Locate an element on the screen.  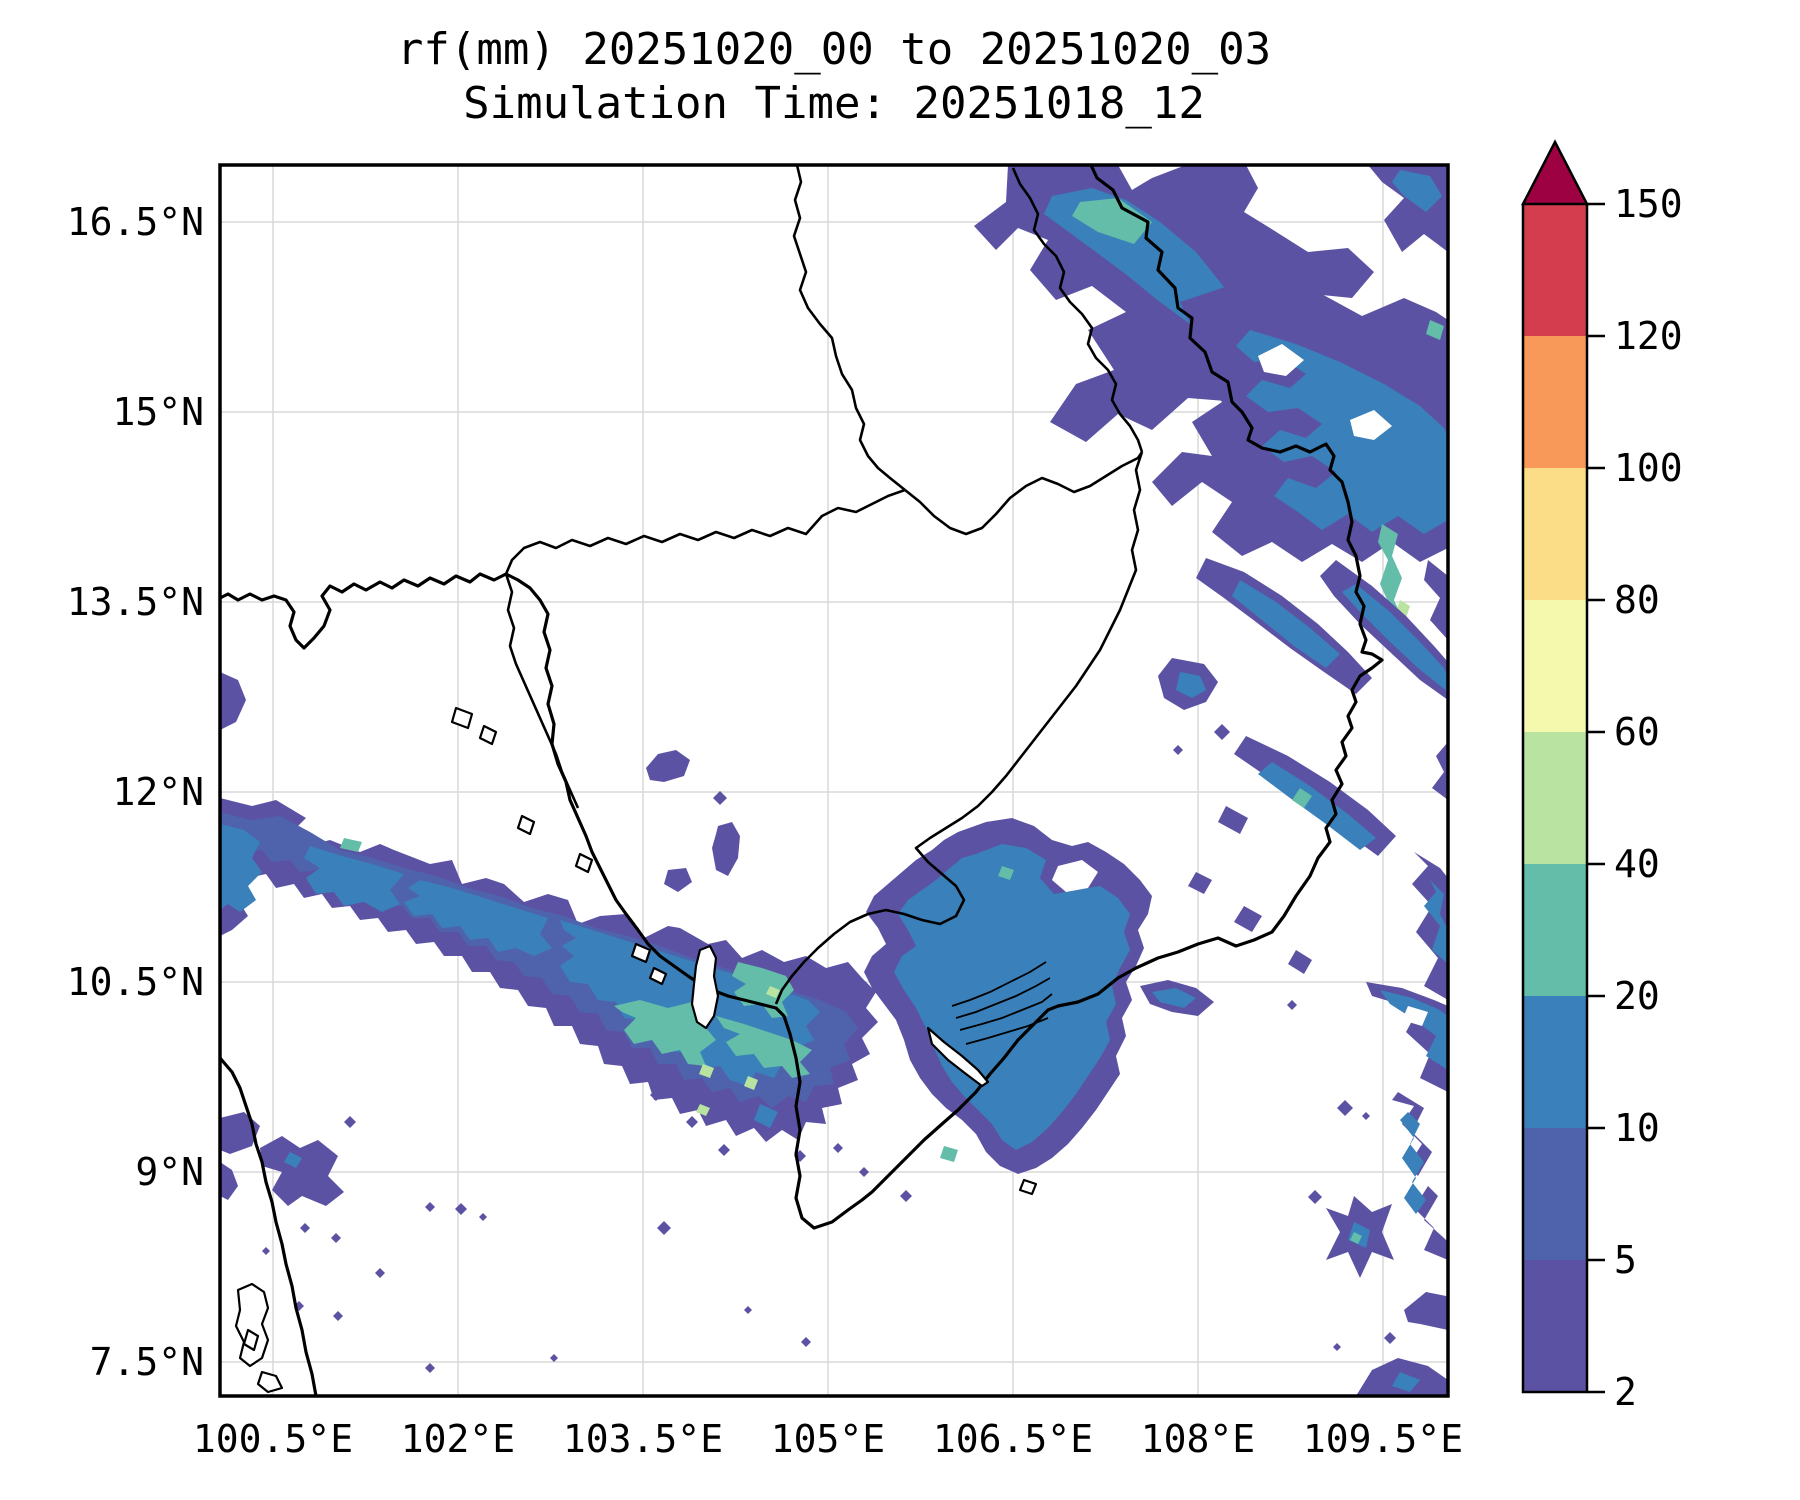
rain-patch-br-arc is located at coordinates (1426, 1311).